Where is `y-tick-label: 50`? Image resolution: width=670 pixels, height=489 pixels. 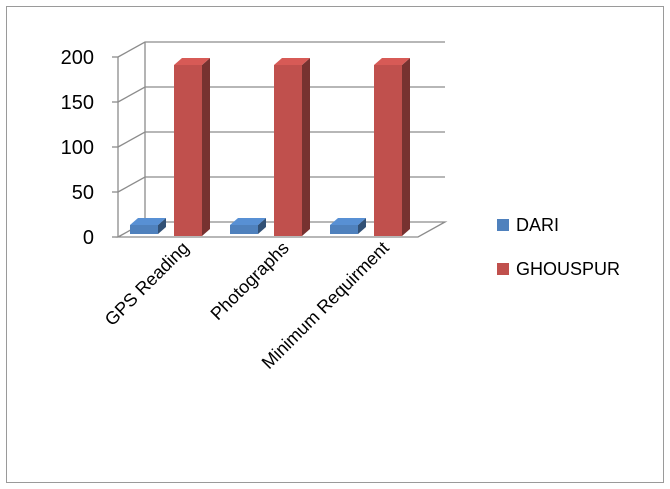
y-tick-label: 50 is located at coordinates (83, 193).